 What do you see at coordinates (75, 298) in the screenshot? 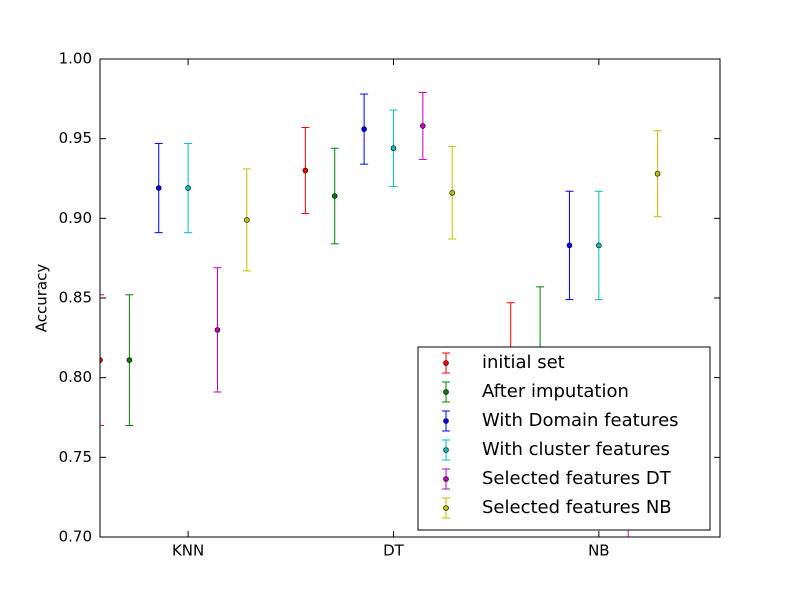
I see `y-tick-label: 0.85` at bounding box center [75, 298].